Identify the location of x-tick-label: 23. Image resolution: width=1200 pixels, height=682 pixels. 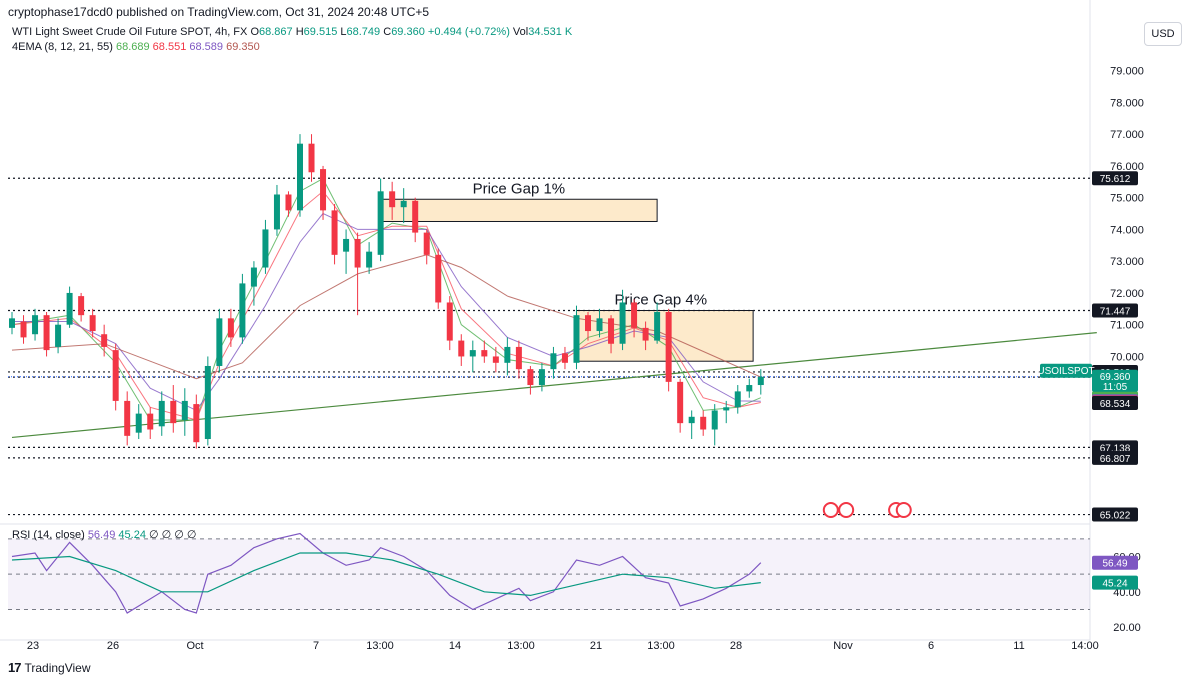
(33, 646).